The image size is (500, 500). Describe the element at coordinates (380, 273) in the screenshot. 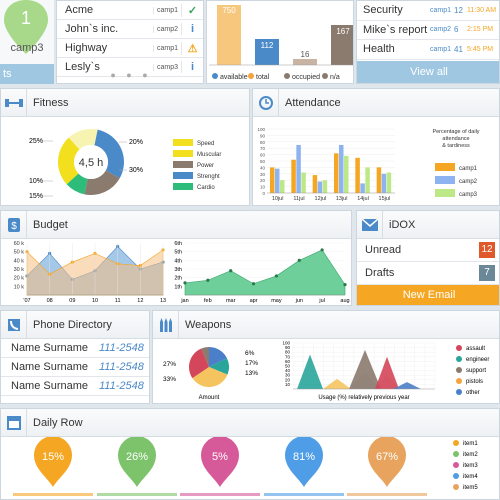

I see `drafts-label: Drafts` at that location.